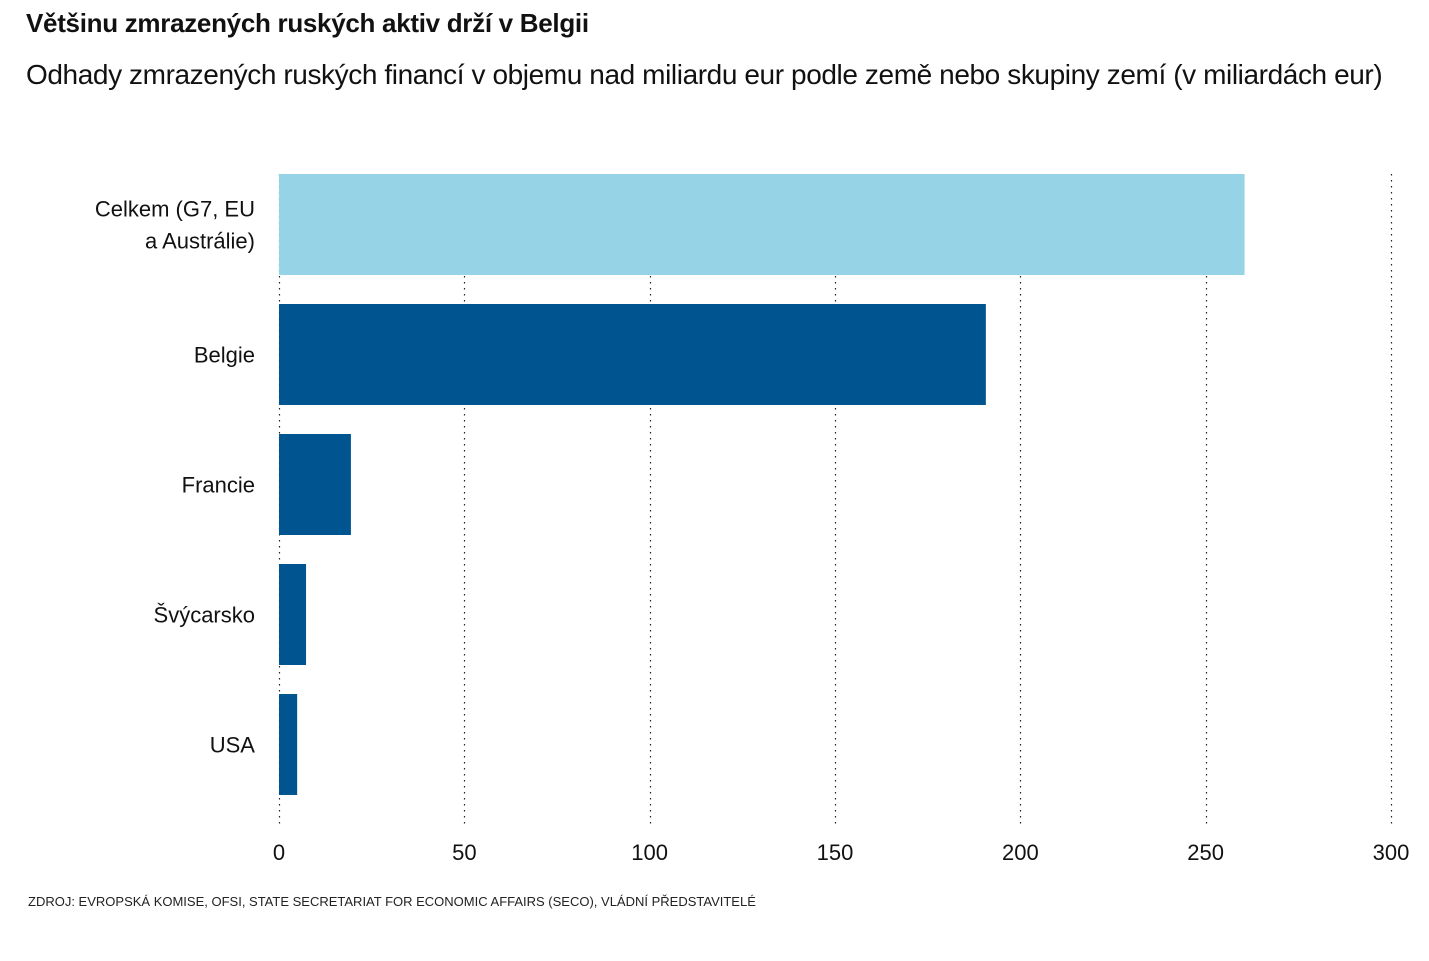 This screenshot has height=961, width=1429. What do you see at coordinates (175, 225) in the screenshot?
I see `category-label: Celkem (G7, EU a Austrálie)` at bounding box center [175, 225].